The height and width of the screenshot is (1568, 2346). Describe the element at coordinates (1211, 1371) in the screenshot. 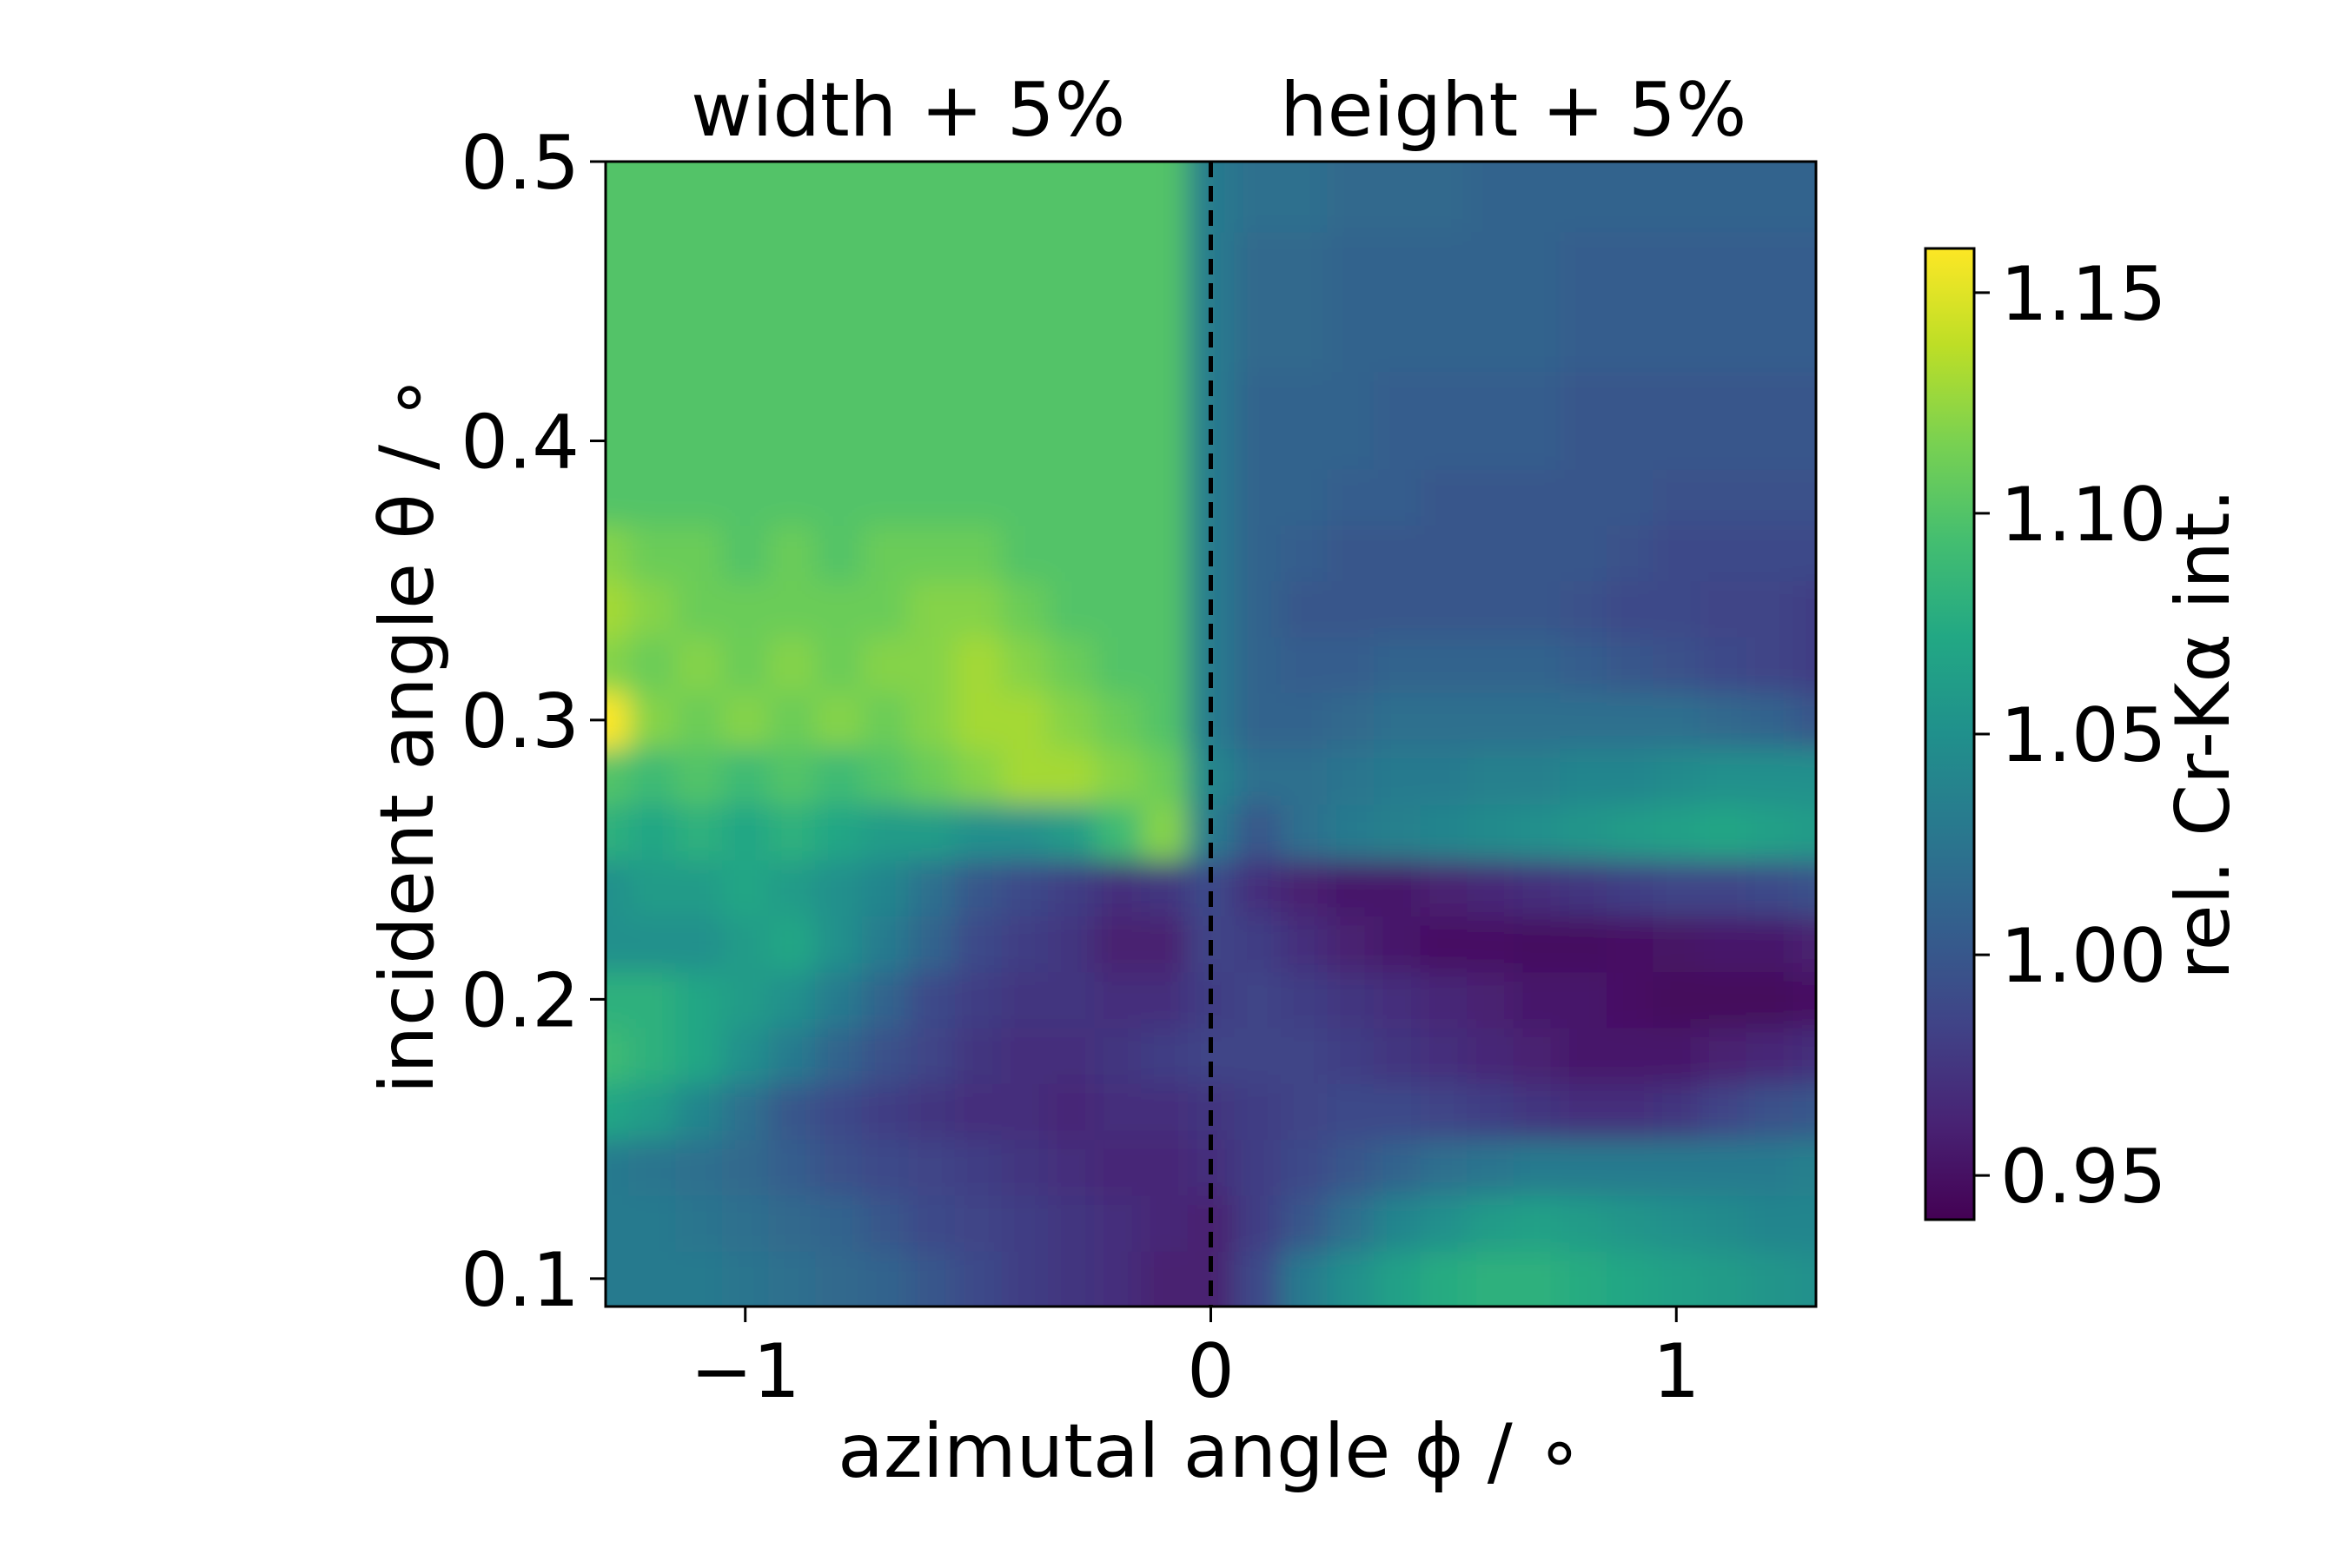

I see `x-tick-label: 0` at that location.